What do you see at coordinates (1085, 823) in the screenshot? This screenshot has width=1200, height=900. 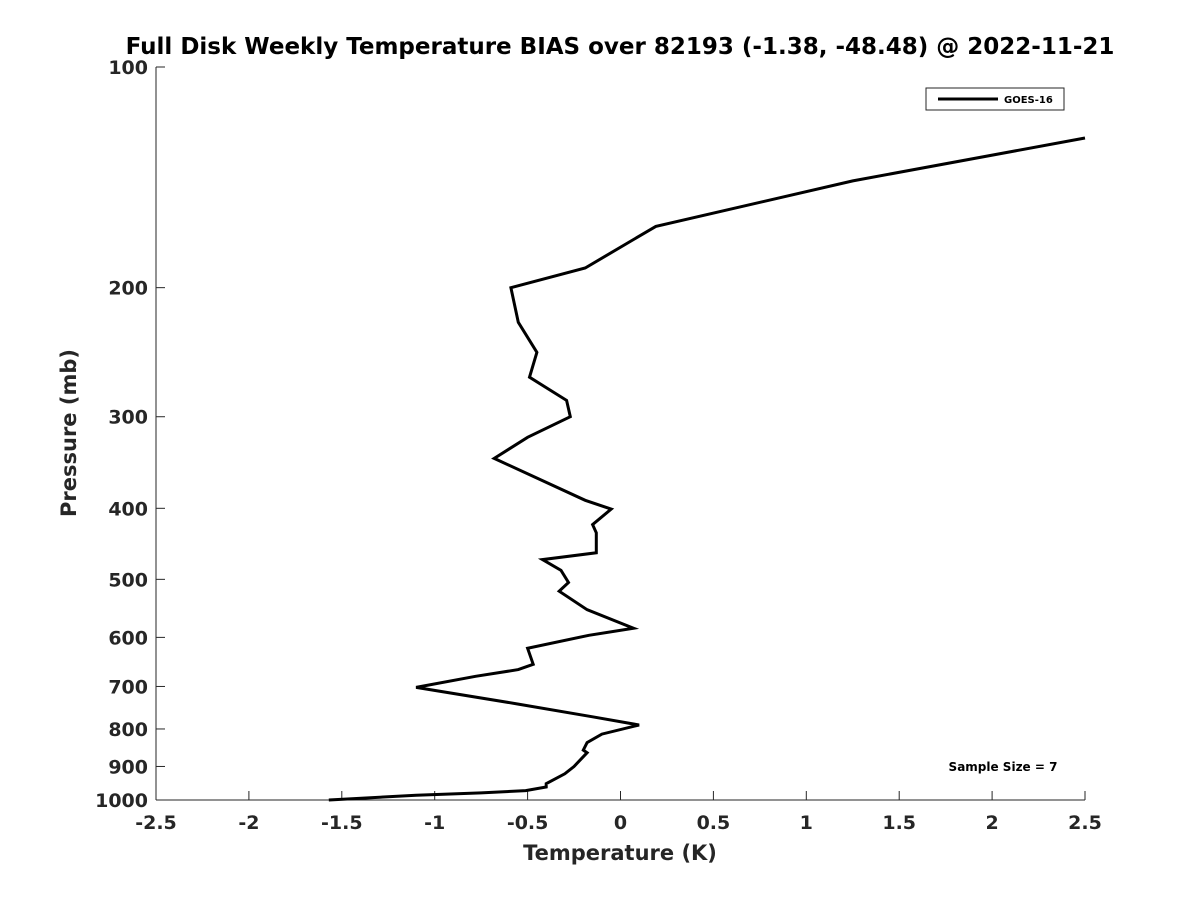 I see `x-tick-label: 2.5` at bounding box center [1085, 823].